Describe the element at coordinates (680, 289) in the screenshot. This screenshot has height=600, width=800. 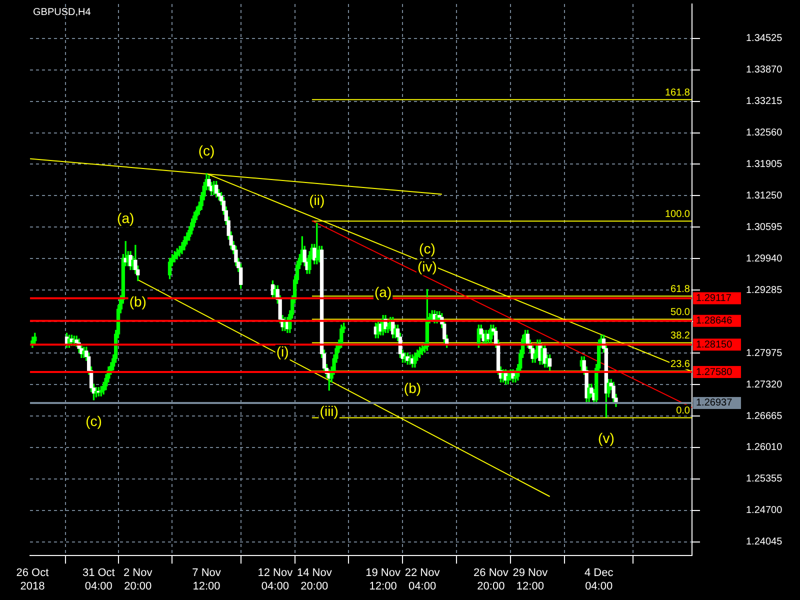
I see `series-label: 61.8` at that location.